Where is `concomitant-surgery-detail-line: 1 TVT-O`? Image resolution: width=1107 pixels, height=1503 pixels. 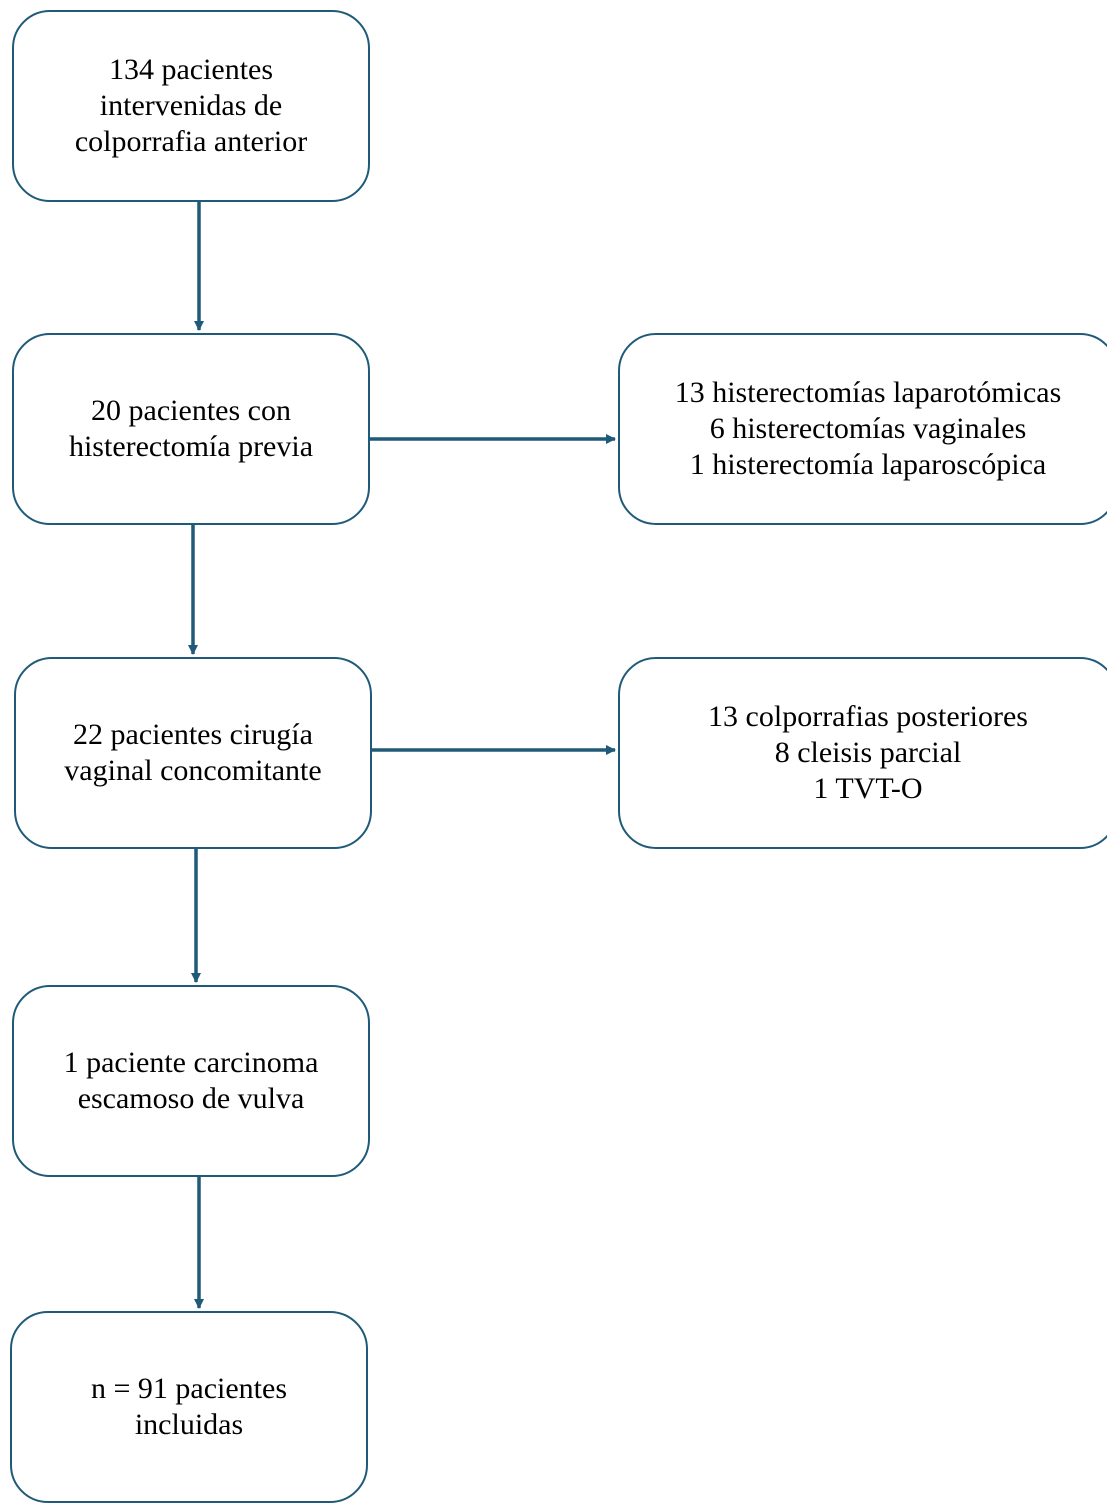
concomitant-surgery-detail-line: 1 TVT-O is located at coordinates (868, 788).